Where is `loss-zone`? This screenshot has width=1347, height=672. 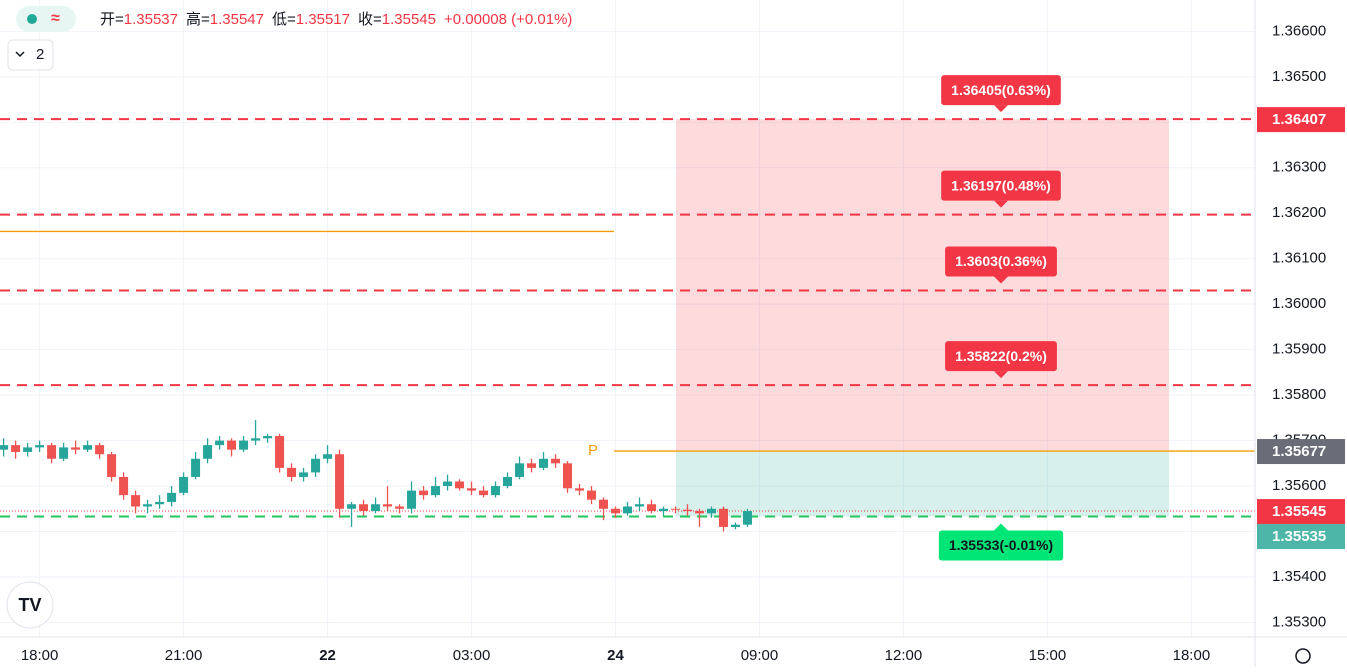 loss-zone is located at coordinates (922, 484).